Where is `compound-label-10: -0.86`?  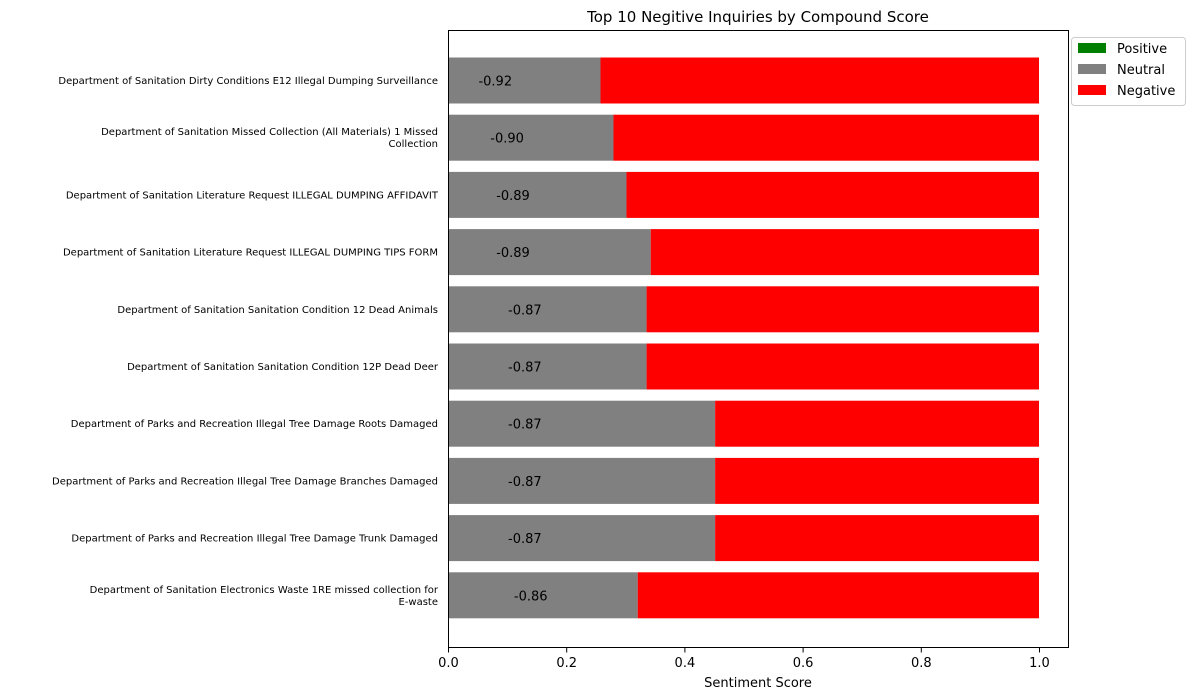
compound-label-10: -0.86 is located at coordinates (531, 596).